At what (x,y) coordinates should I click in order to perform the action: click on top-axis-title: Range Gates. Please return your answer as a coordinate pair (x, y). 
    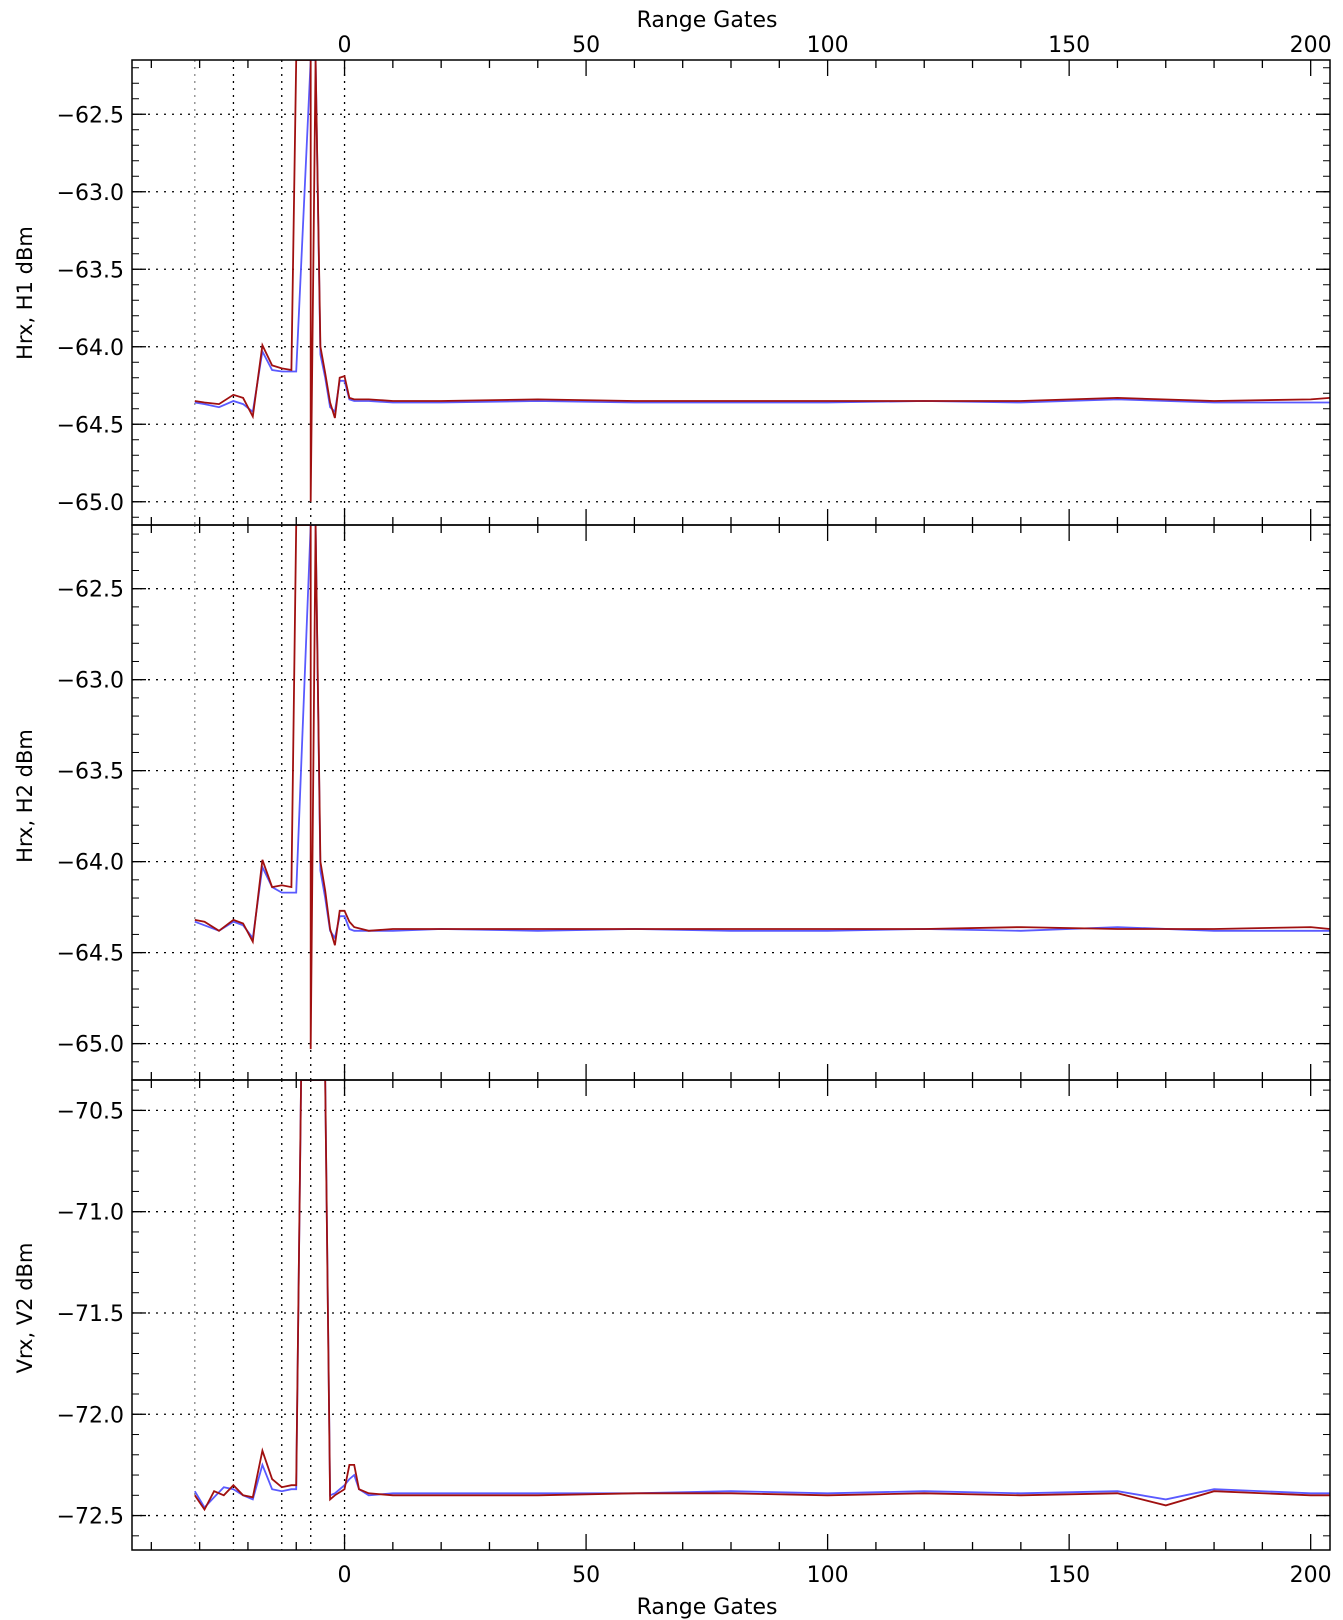
    Looking at the image, I should click on (707, 20).